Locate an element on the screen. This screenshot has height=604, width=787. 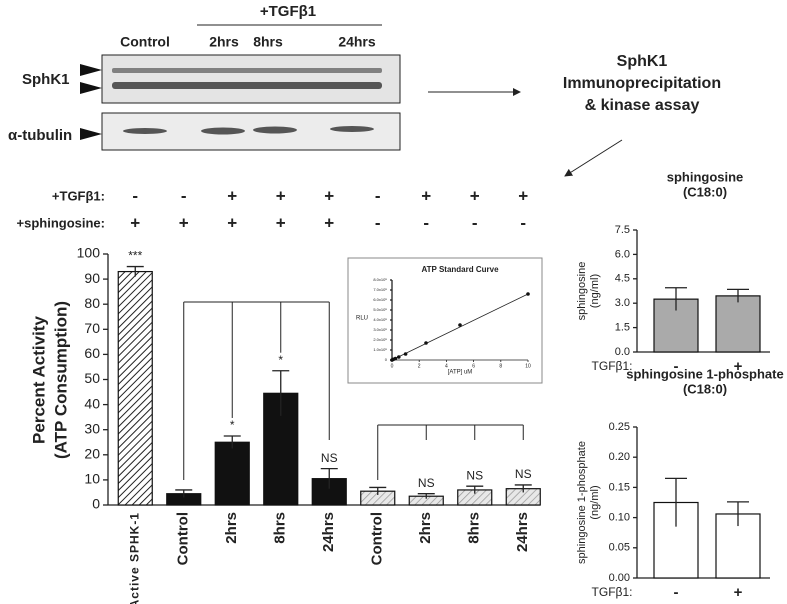
y-tick-label: 6.0x10⁵ is located at coordinates (380, 299).